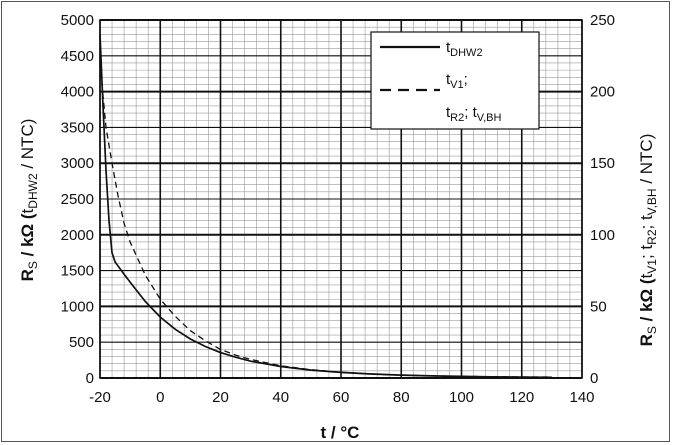 The height and width of the screenshot is (445, 673). What do you see at coordinates (100, 397) in the screenshot?
I see `x-tick-label: -20` at bounding box center [100, 397].